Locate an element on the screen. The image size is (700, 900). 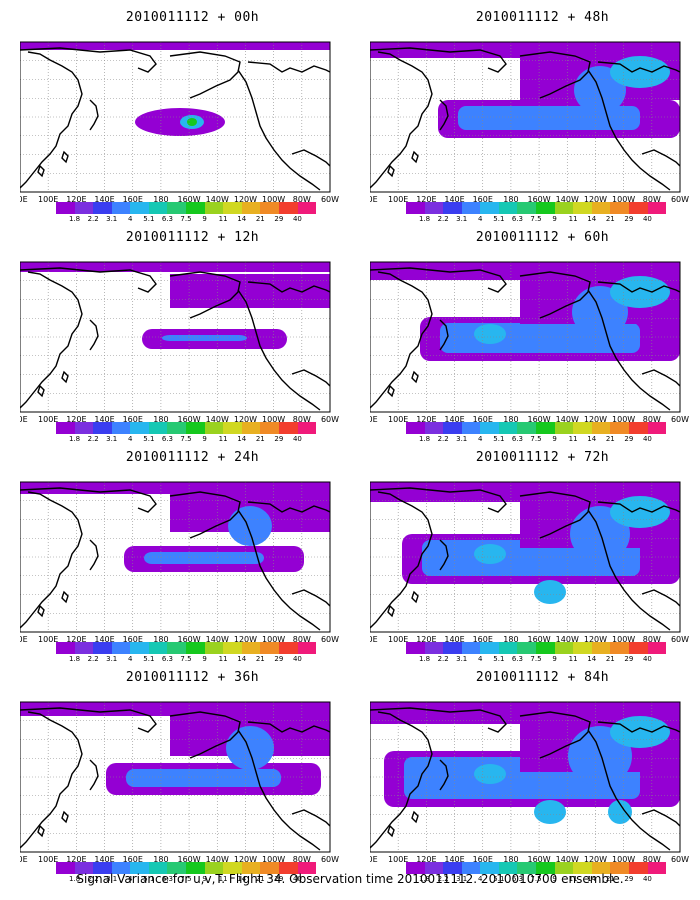
colorbar-tick-label: 1.8 is located at coordinates (424, 659).